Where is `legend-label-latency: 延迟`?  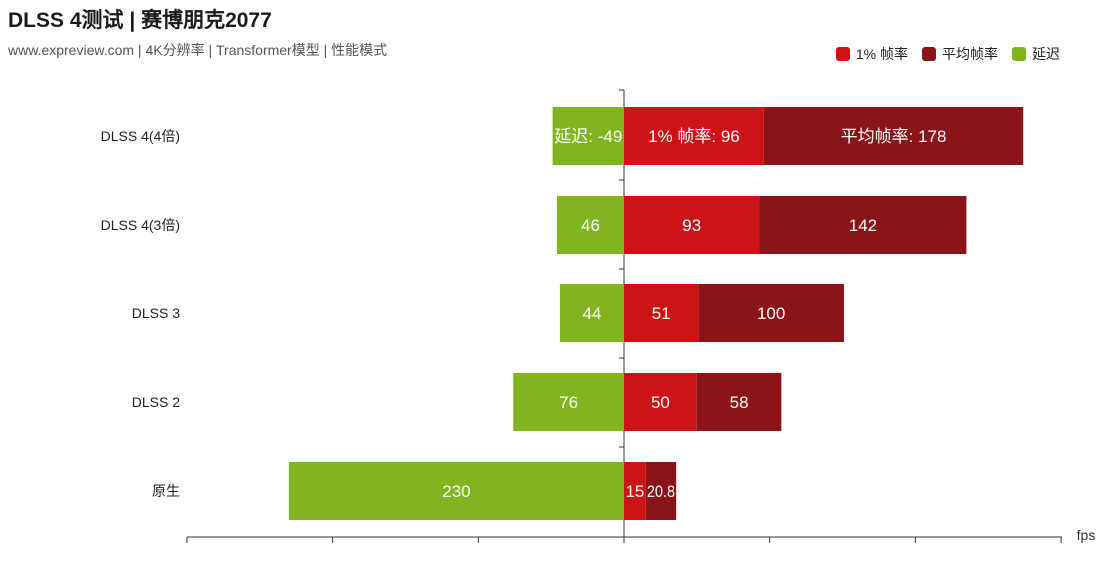 legend-label-latency: 延迟 is located at coordinates (1046, 54).